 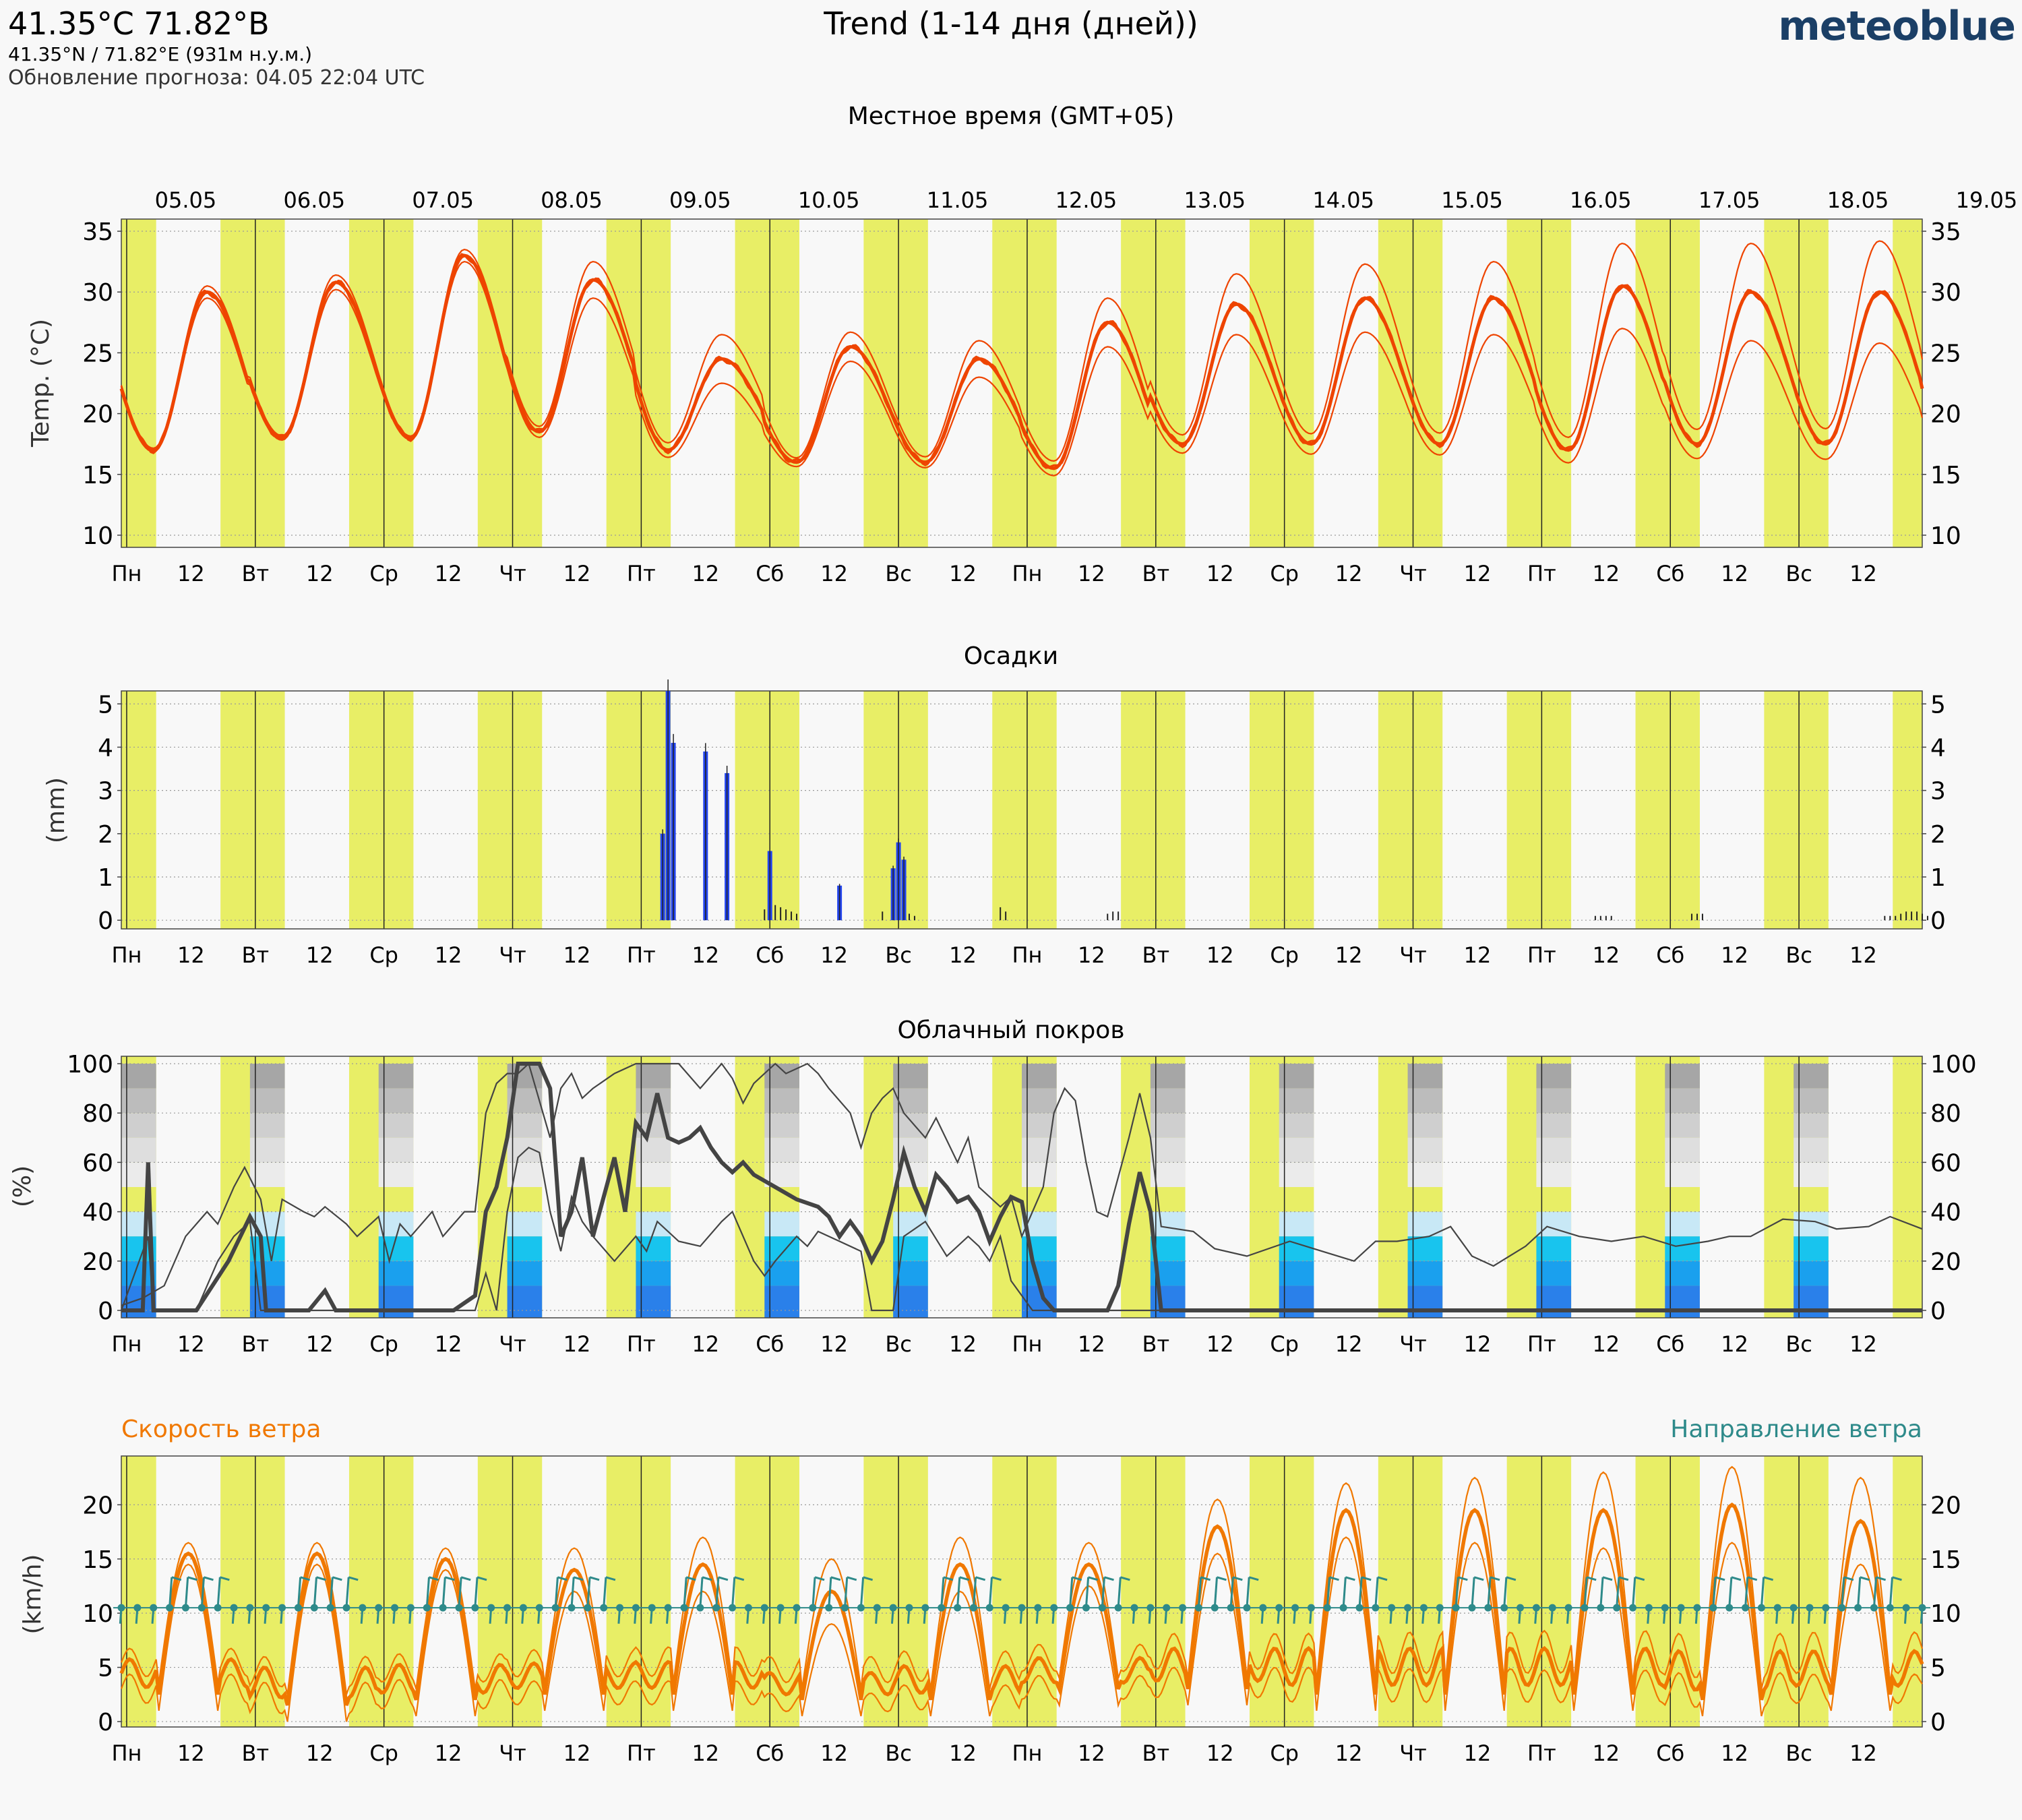 What do you see at coordinates (1156, 573) in the screenshot?
I see `temp-weekday-label: Вт` at bounding box center [1156, 573].